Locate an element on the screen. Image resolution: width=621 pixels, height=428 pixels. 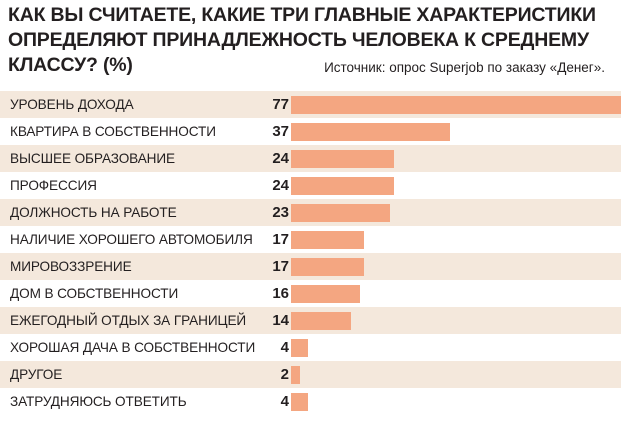
category-label: Хорошая дача в собственности is located at coordinates (133, 347).